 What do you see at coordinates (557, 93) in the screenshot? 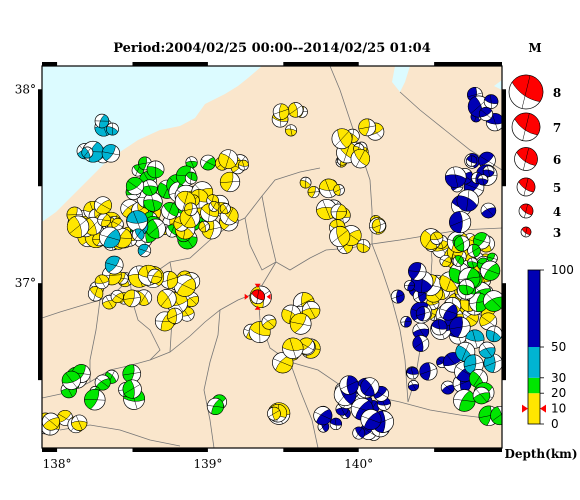
I see `magnitude-legend-label: 8` at bounding box center [557, 93].